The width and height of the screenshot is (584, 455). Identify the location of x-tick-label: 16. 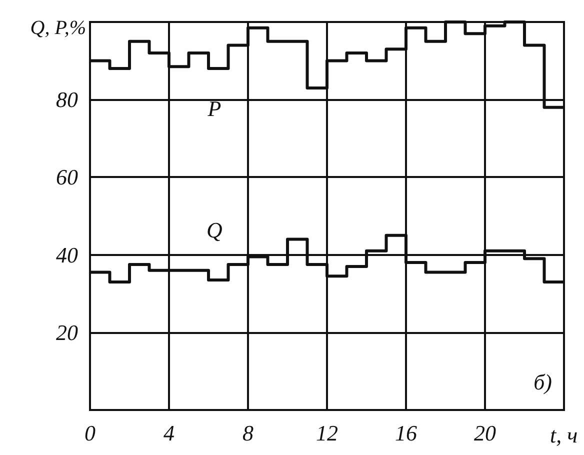
(406, 433).